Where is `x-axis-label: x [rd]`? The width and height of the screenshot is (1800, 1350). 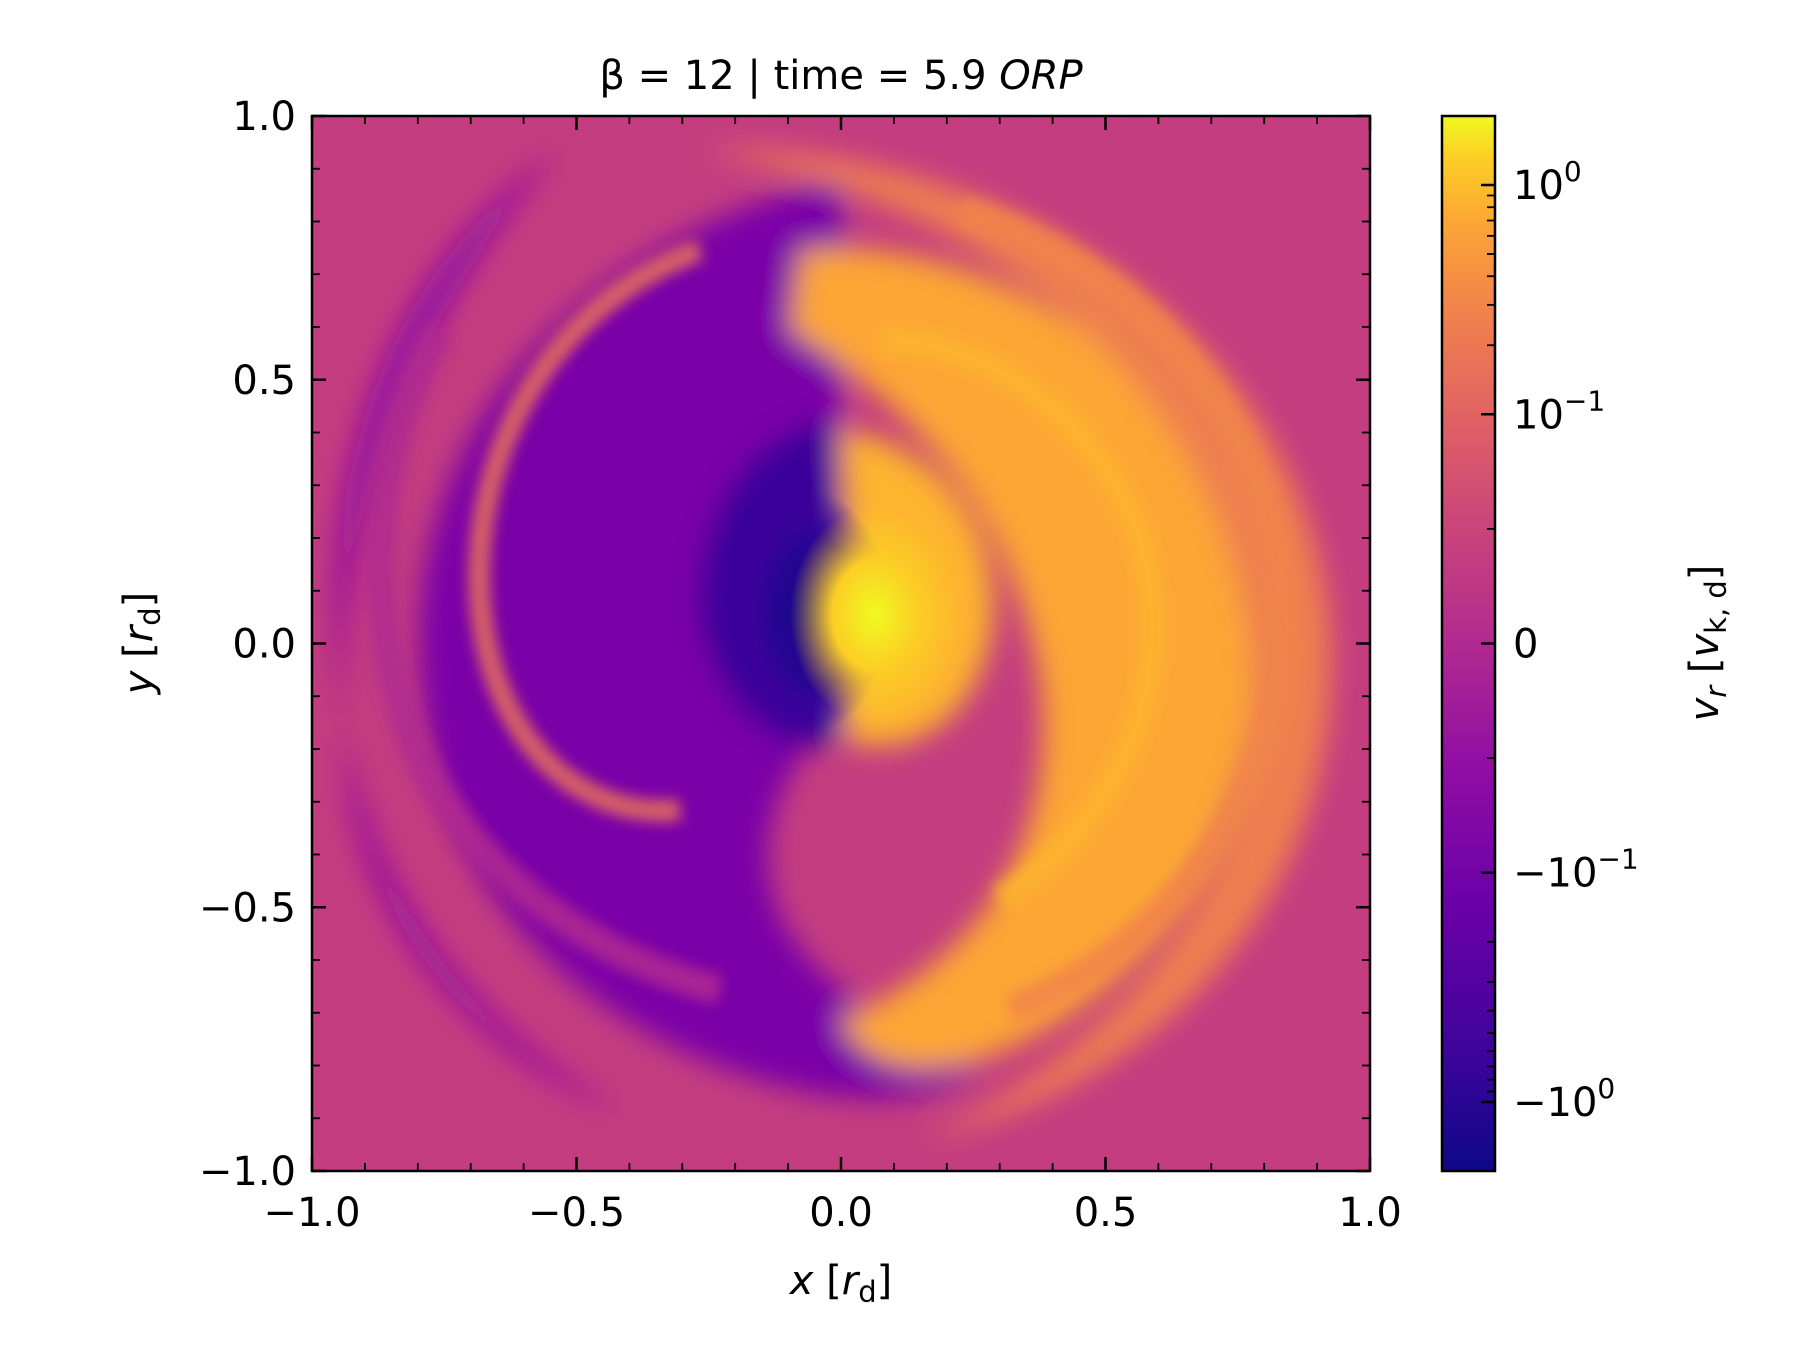
x-axis-label: x [rd] is located at coordinates (840, 1283).